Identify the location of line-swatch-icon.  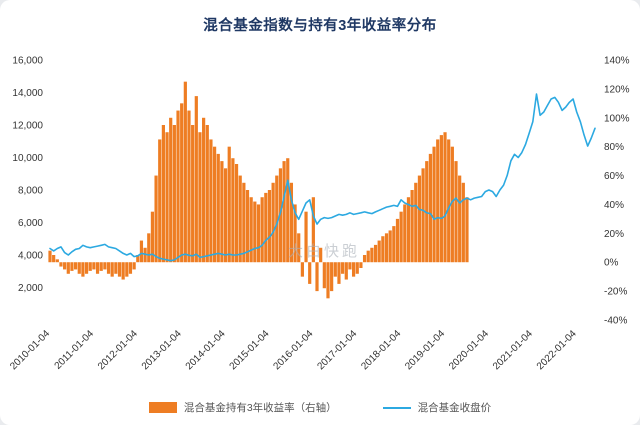
(396, 407).